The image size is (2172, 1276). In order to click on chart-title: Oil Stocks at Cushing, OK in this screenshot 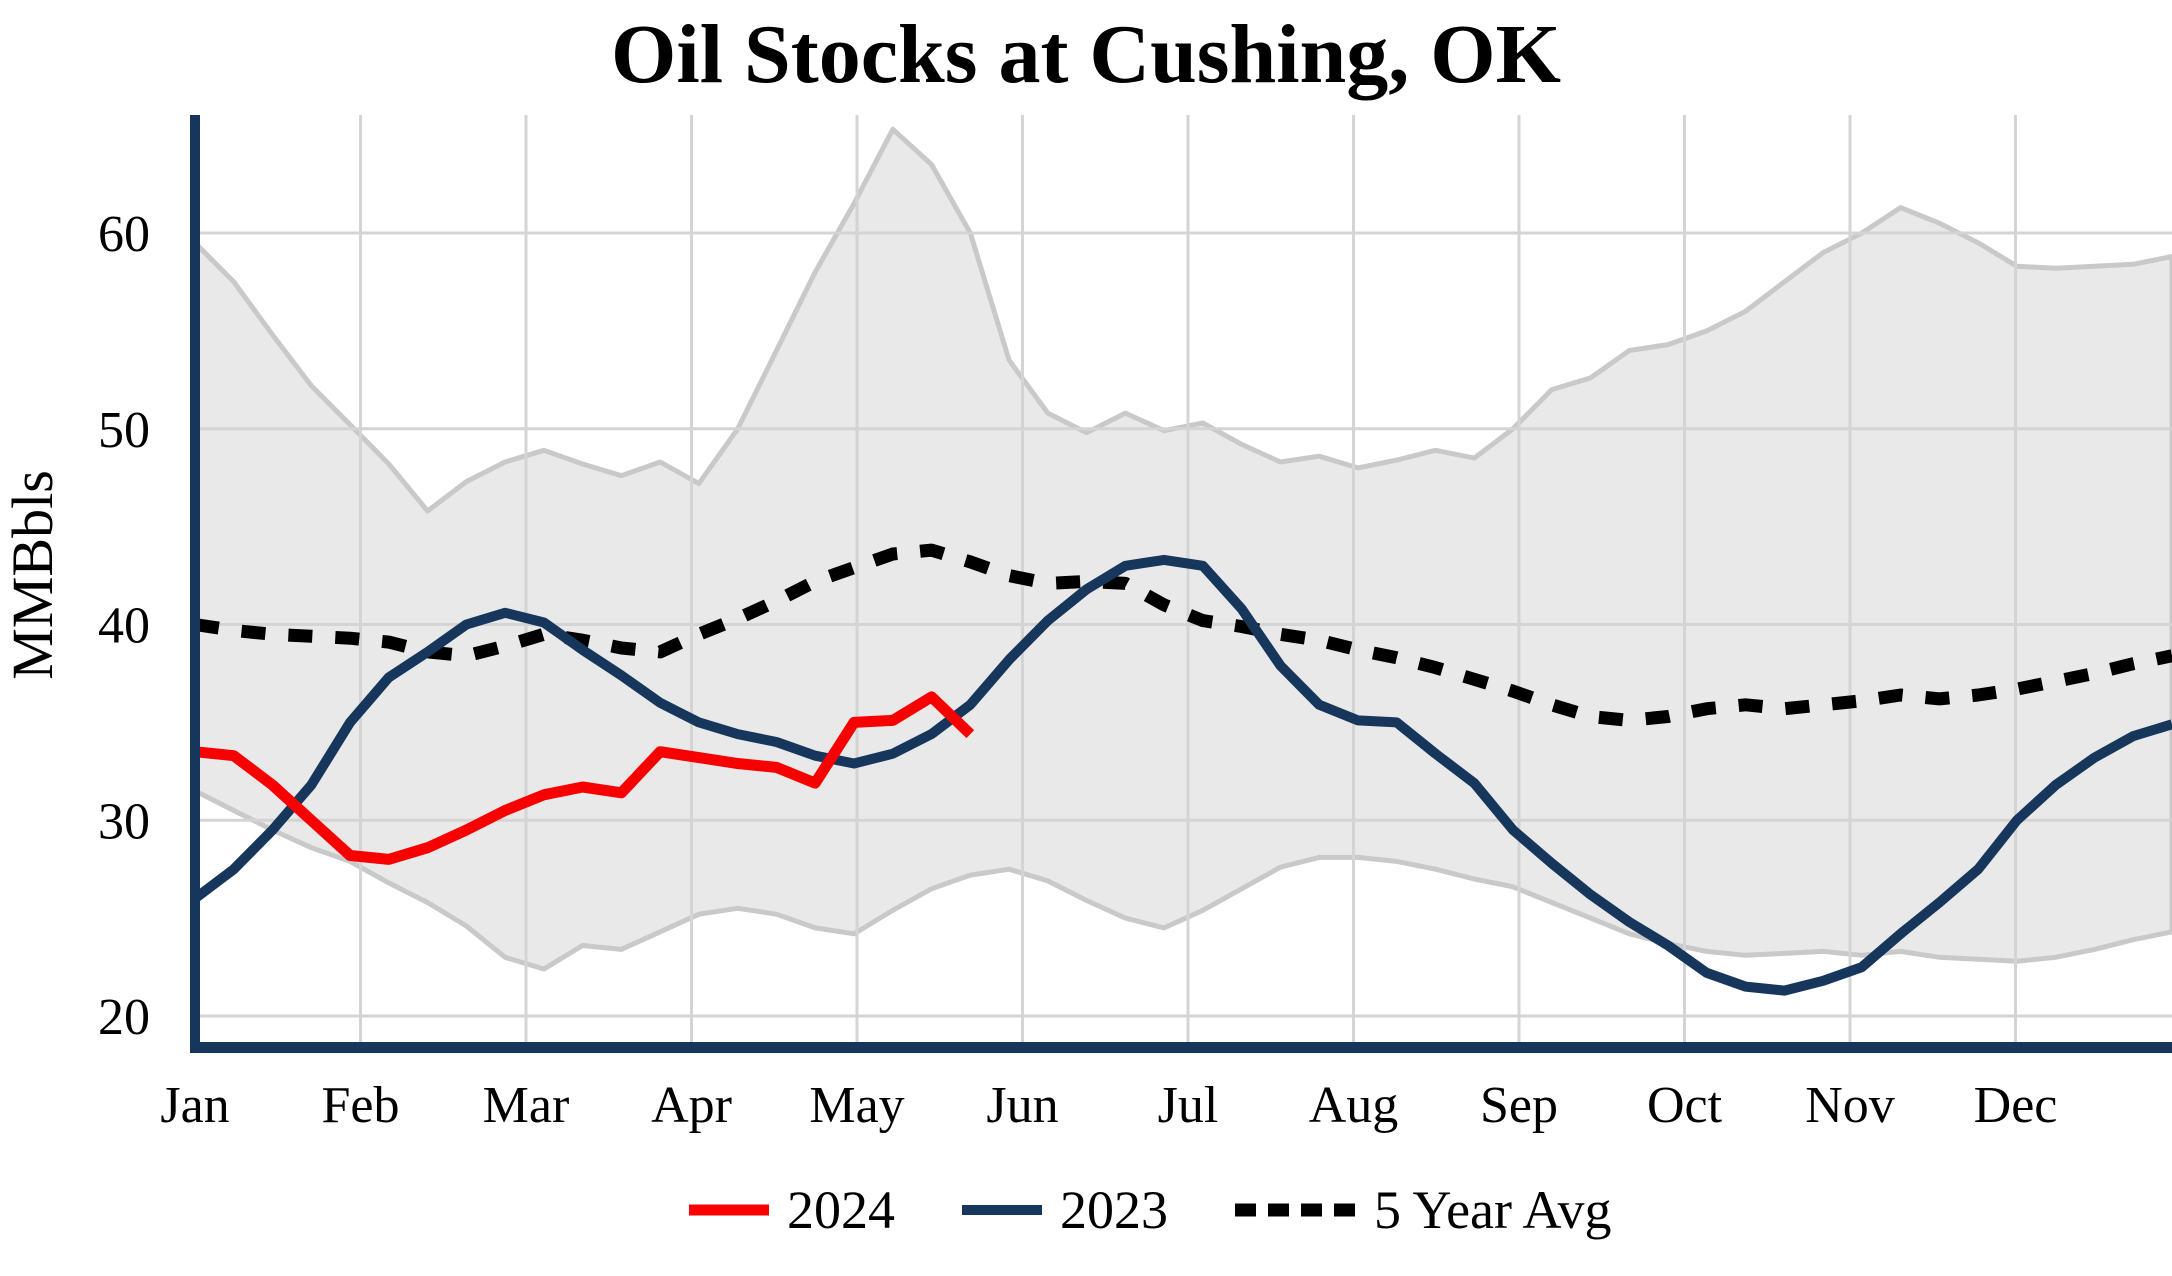, I will do `click(1086, 54)`.